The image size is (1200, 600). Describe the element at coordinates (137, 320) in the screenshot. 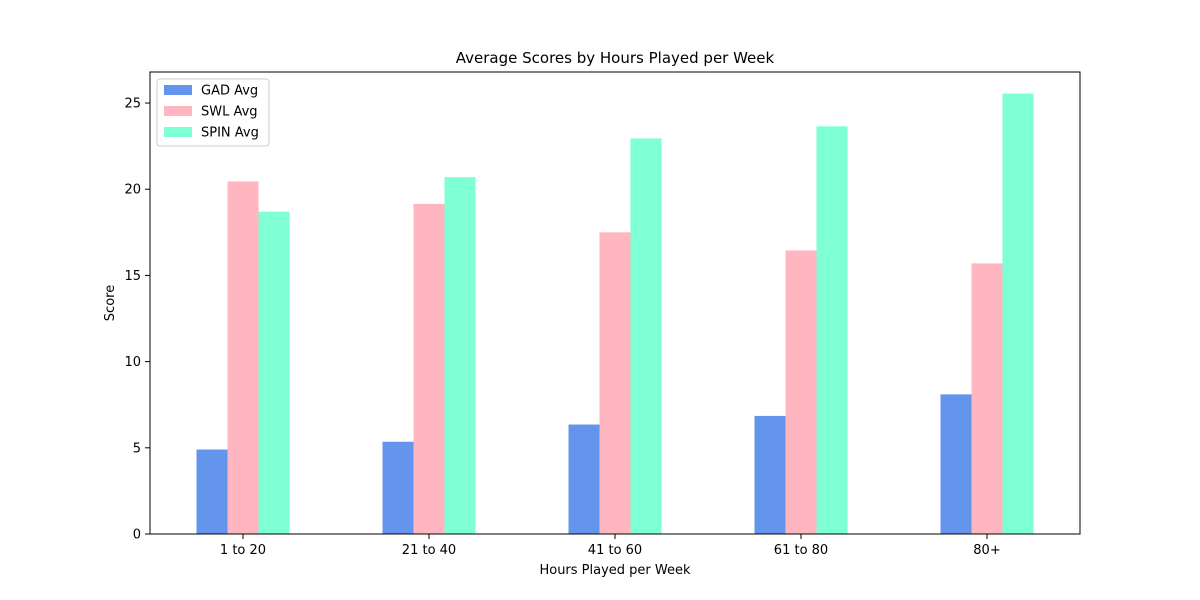

I see `y-axis-ticks: 0 5 10 15 20 25` at that location.